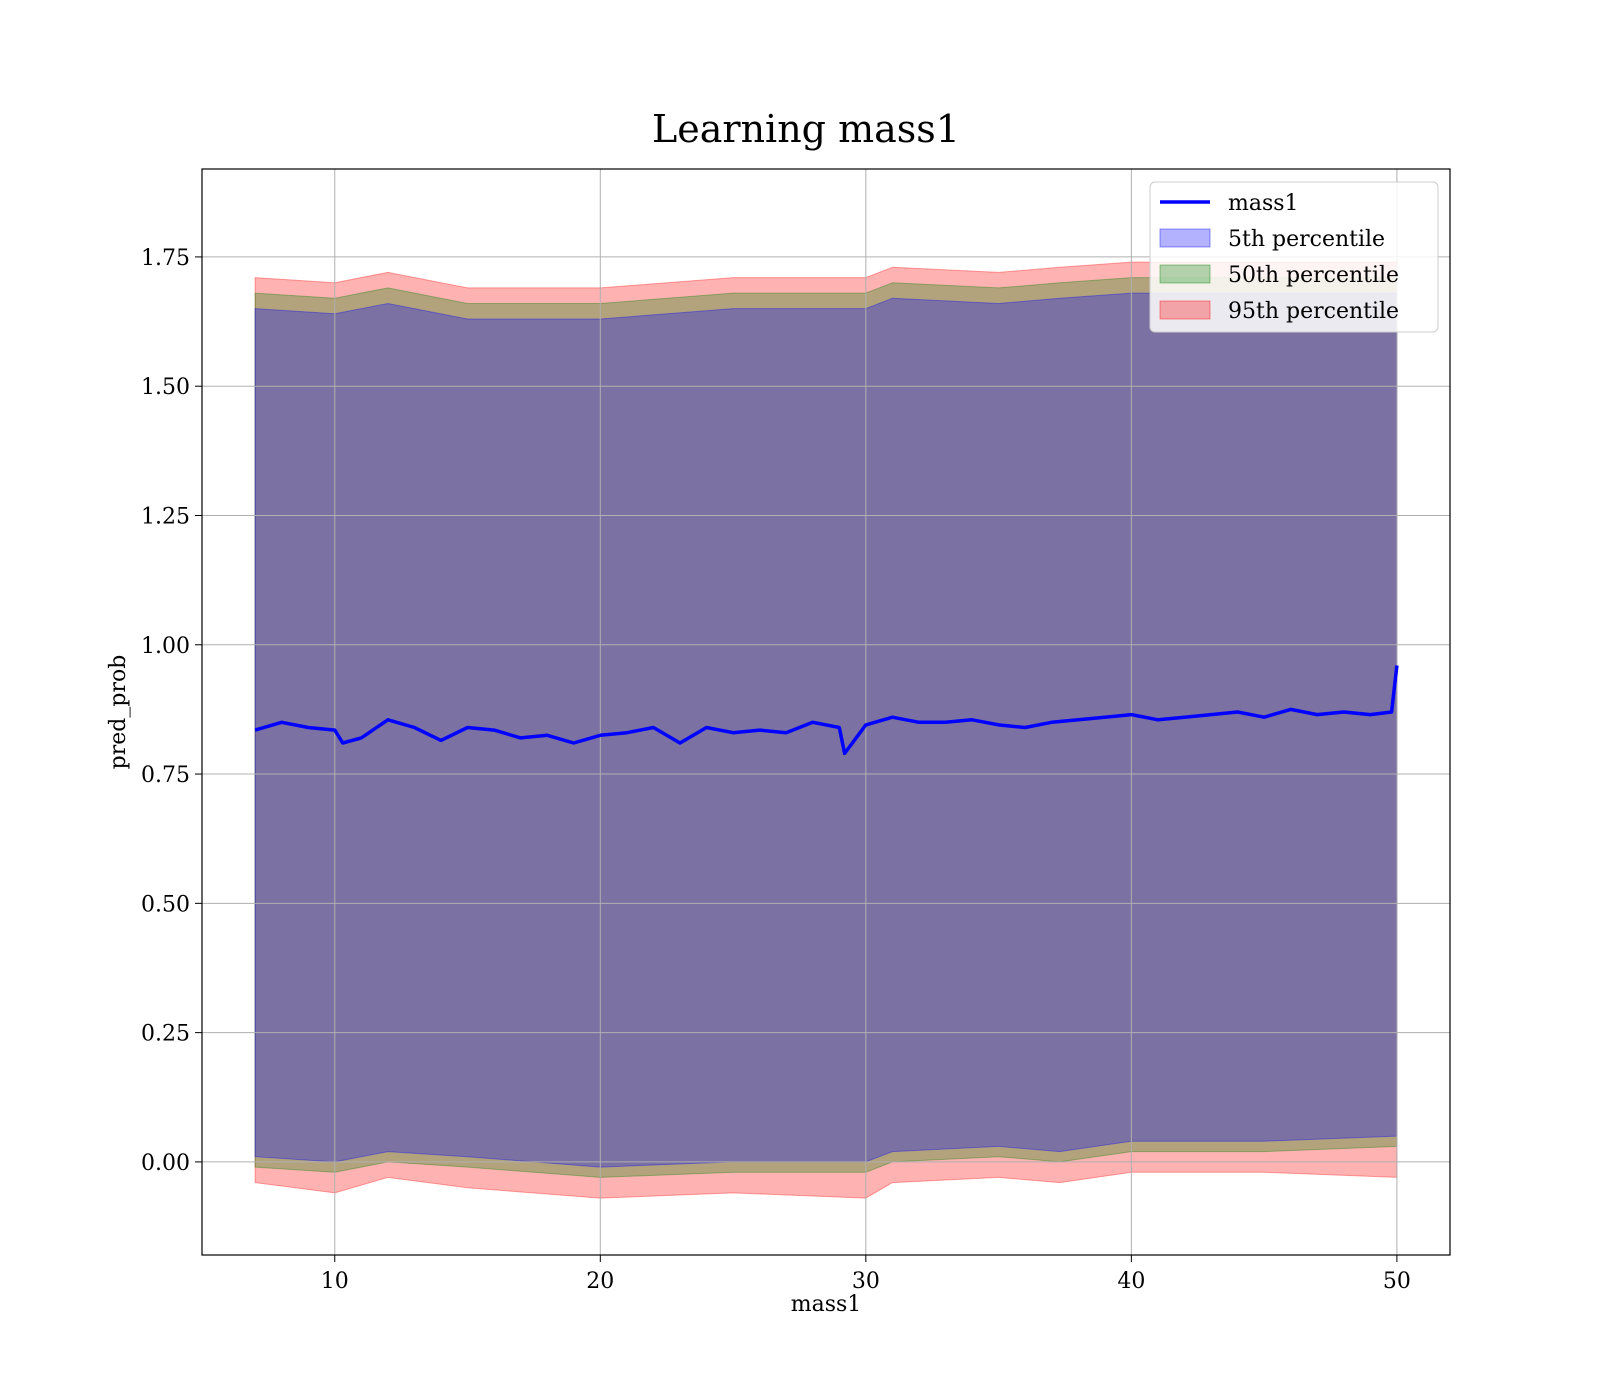 The image size is (1600, 1400). What do you see at coordinates (165, 387) in the screenshot?
I see `y-tick-label: 1.50` at bounding box center [165, 387].